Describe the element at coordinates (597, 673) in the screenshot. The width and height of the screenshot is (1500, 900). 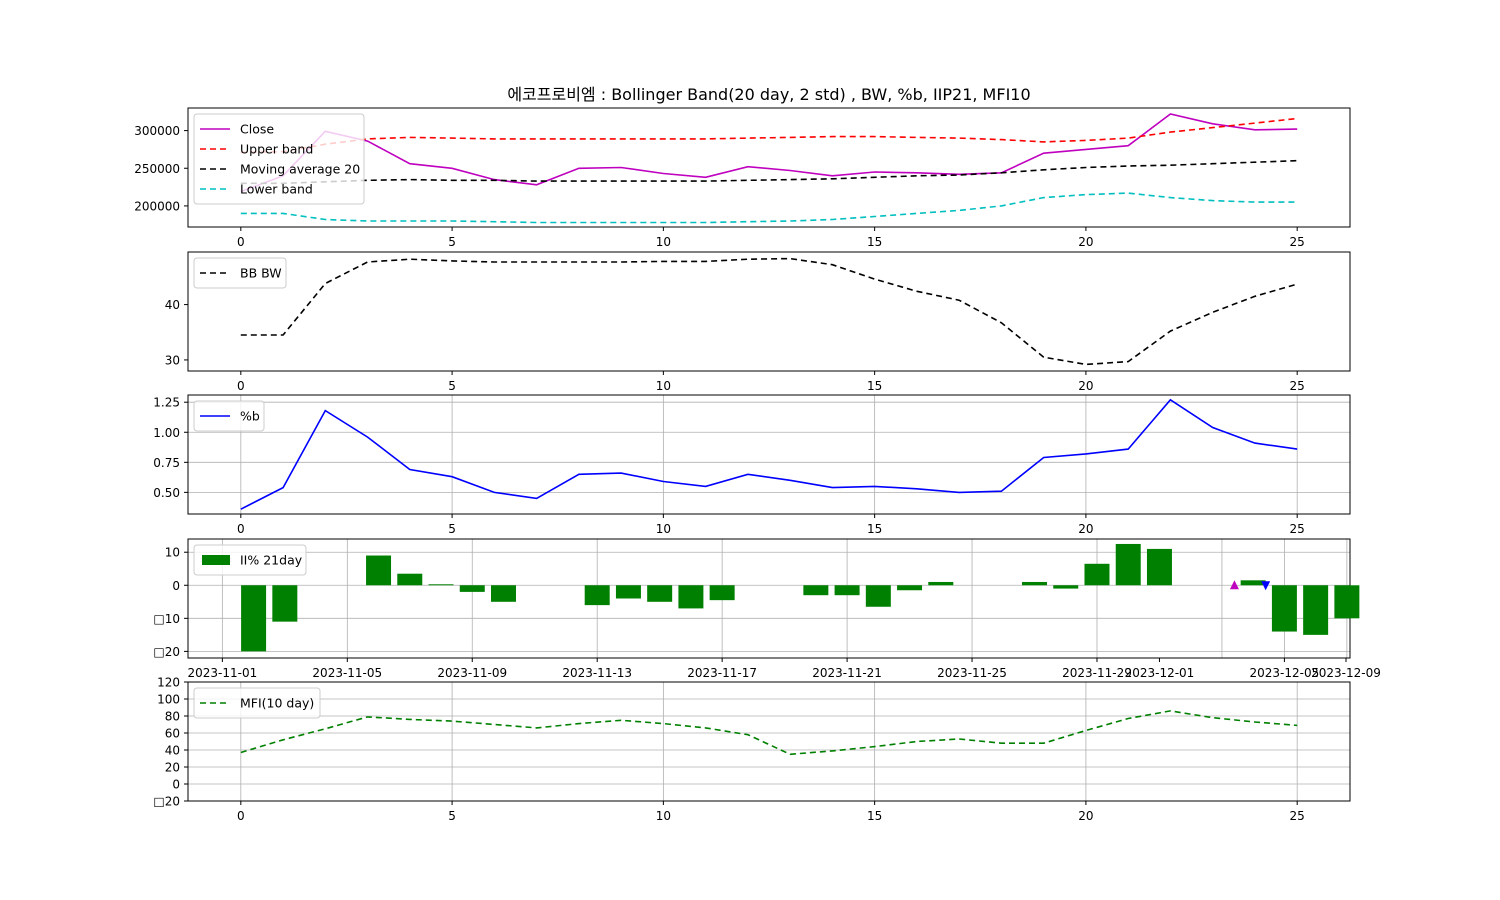
I see `x-tick-label: 2023-11-13` at that location.